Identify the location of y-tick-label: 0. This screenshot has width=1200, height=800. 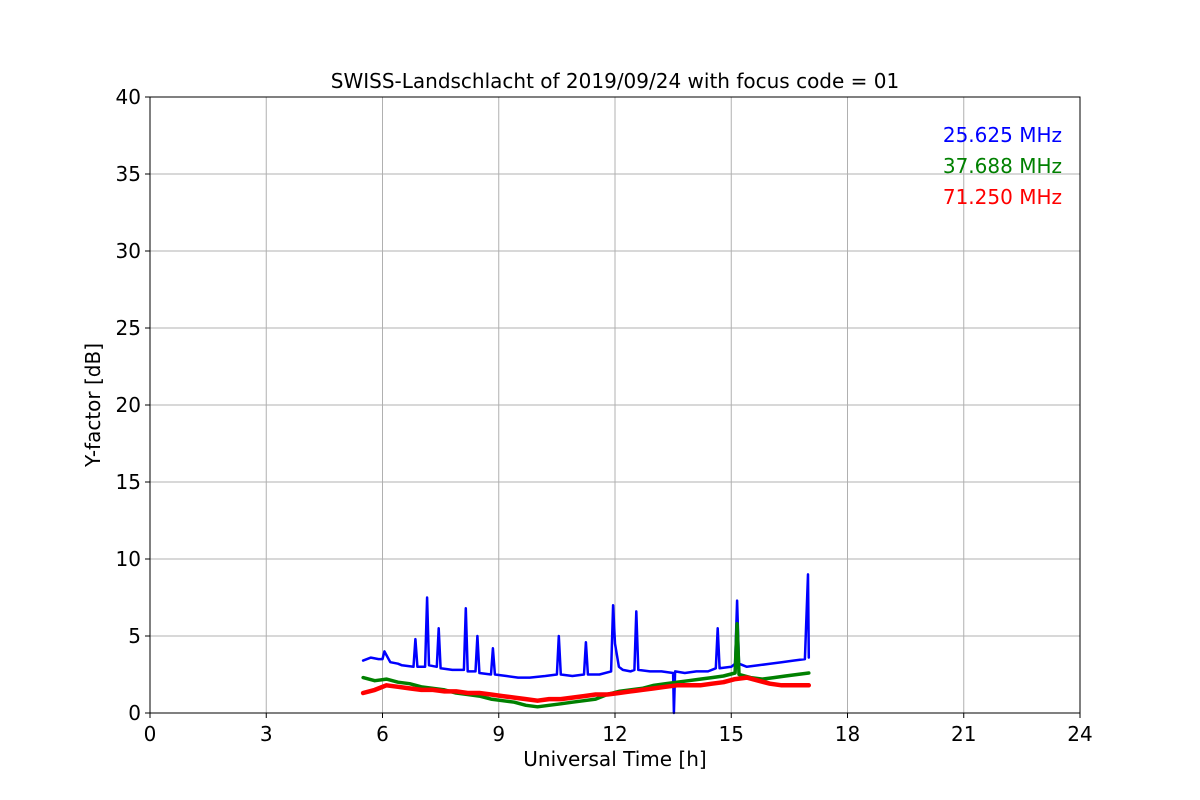
(134, 713).